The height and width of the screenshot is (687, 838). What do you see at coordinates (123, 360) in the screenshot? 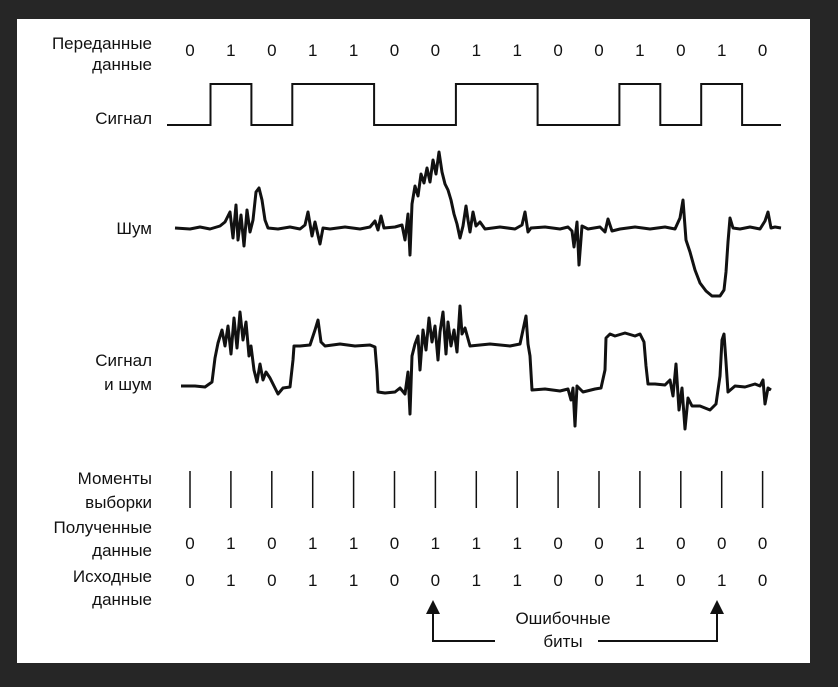
I see `signal-noise-label-line1: Сигнал` at bounding box center [123, 360].